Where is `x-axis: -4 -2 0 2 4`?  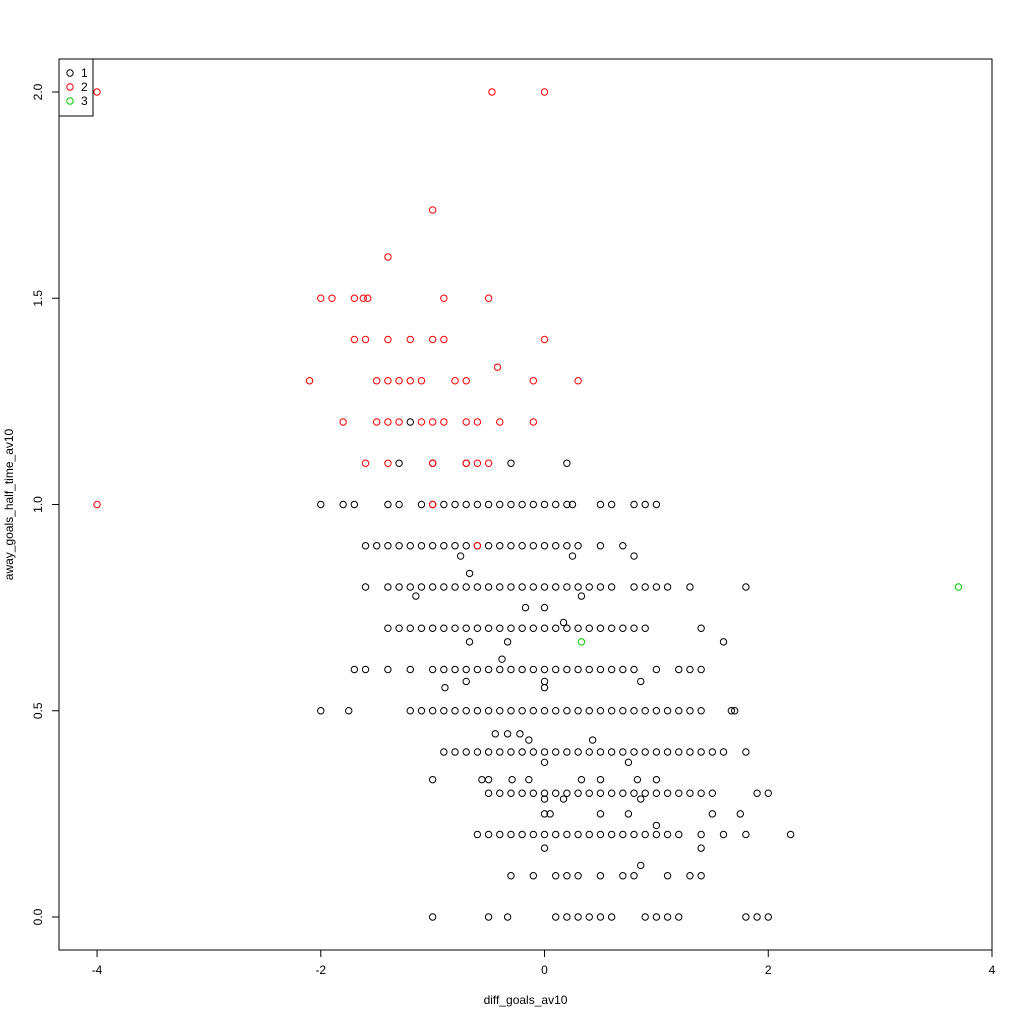
x-axis: -4 -2 0 2 4 is located at coordinates (544, 963).